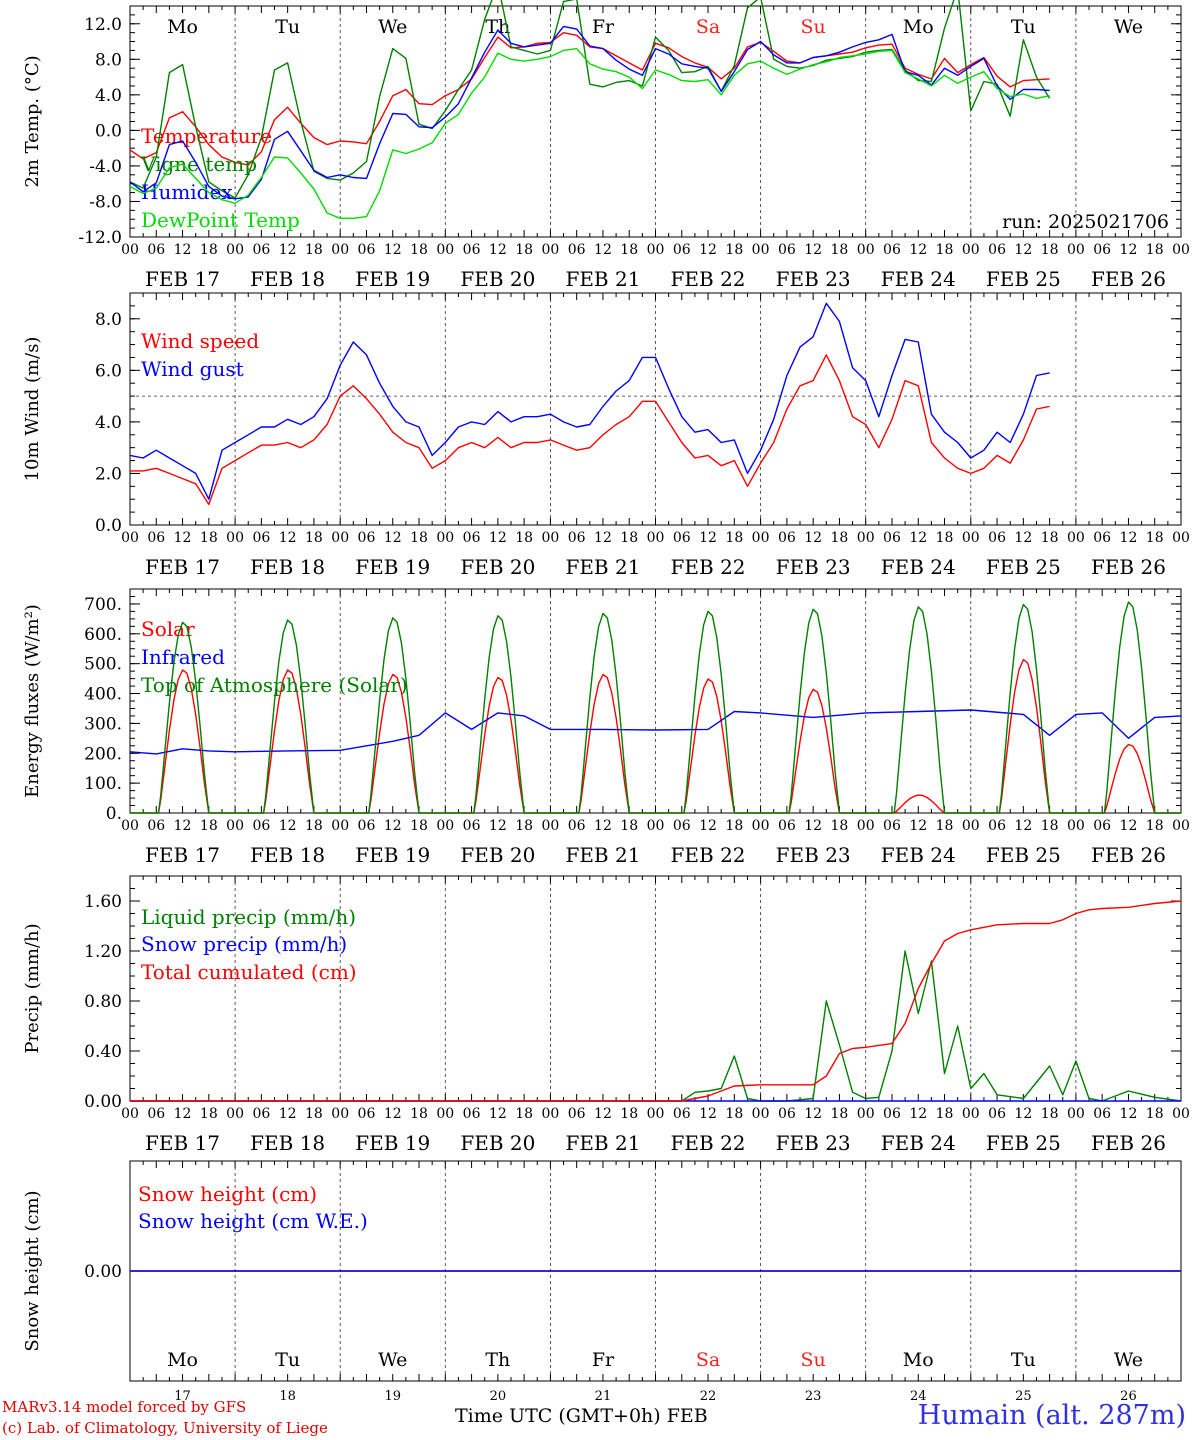 The width and height of the screenshot is (1194, 1440). I want to click on y-tick-label: 6.0, so click(108, 371).